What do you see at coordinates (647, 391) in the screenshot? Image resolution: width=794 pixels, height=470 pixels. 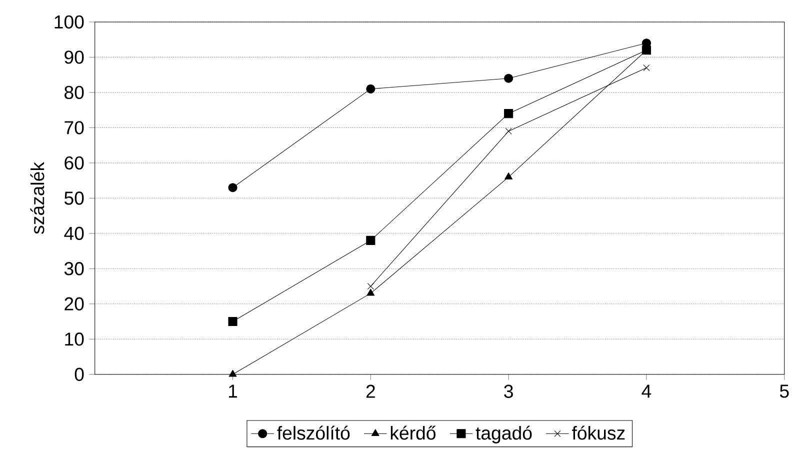 I see `x-tick-label: 4` at bounding box center [647, 391].